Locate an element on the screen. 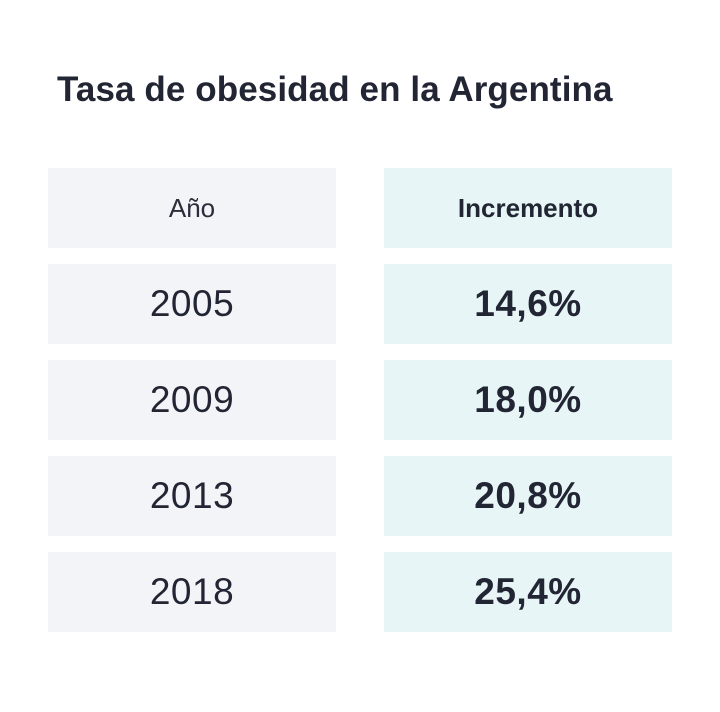  year-cell: 2013 is located at coordinates (192, 496).